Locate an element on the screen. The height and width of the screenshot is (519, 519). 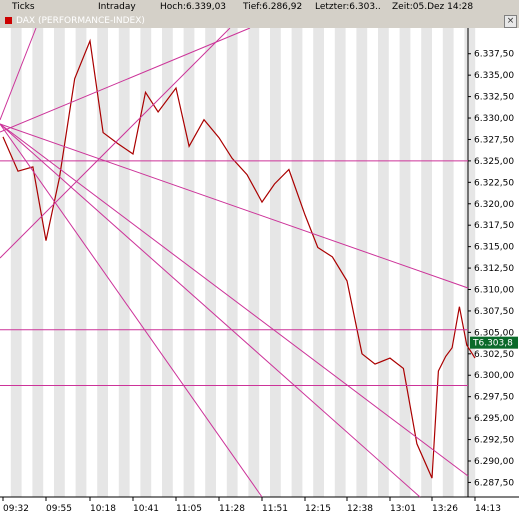
y-tick-label: 6.295,00 is located at coordinates (494, 419).